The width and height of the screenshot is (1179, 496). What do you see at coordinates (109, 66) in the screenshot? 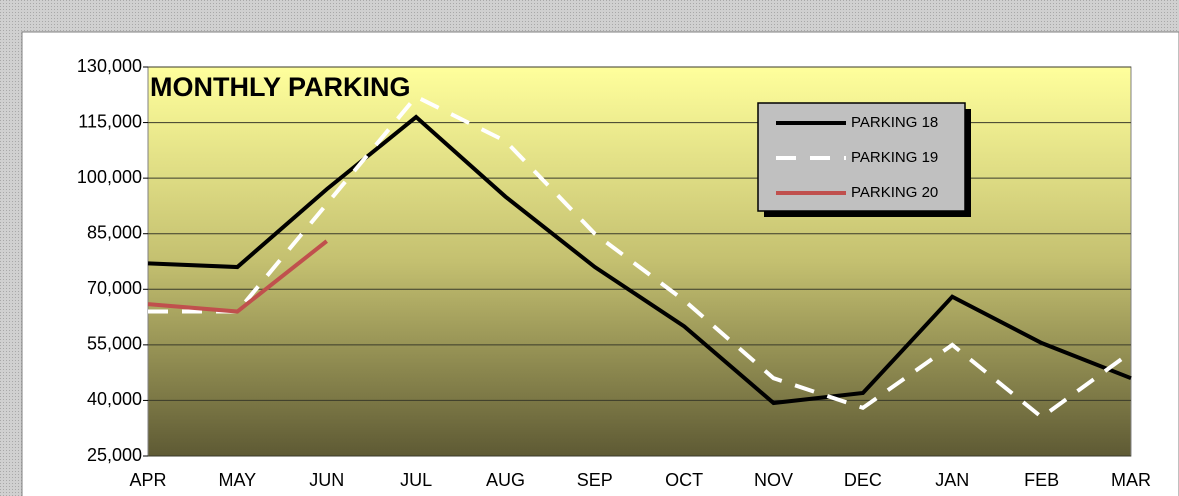
I see `y-tick-label: 130,000` at bounding box center [109, 66].